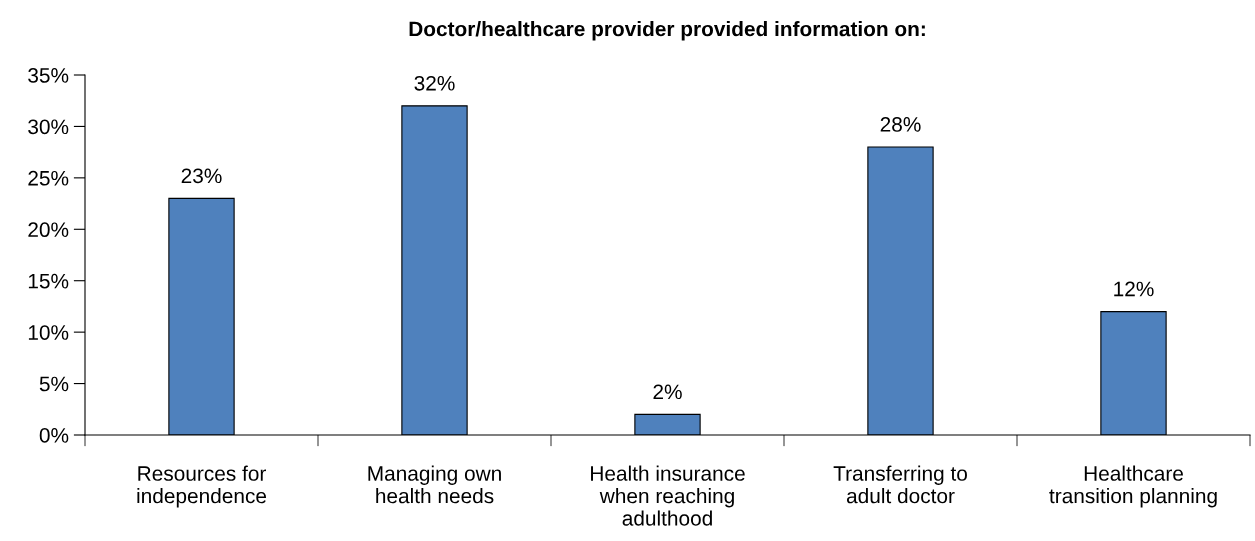 This screenshot has width=1255, height=541. Describe the element at coordinates (668, 495) in the screenshot. I see `x-tick-label: Health insurance when reaching adulthood` at that location.